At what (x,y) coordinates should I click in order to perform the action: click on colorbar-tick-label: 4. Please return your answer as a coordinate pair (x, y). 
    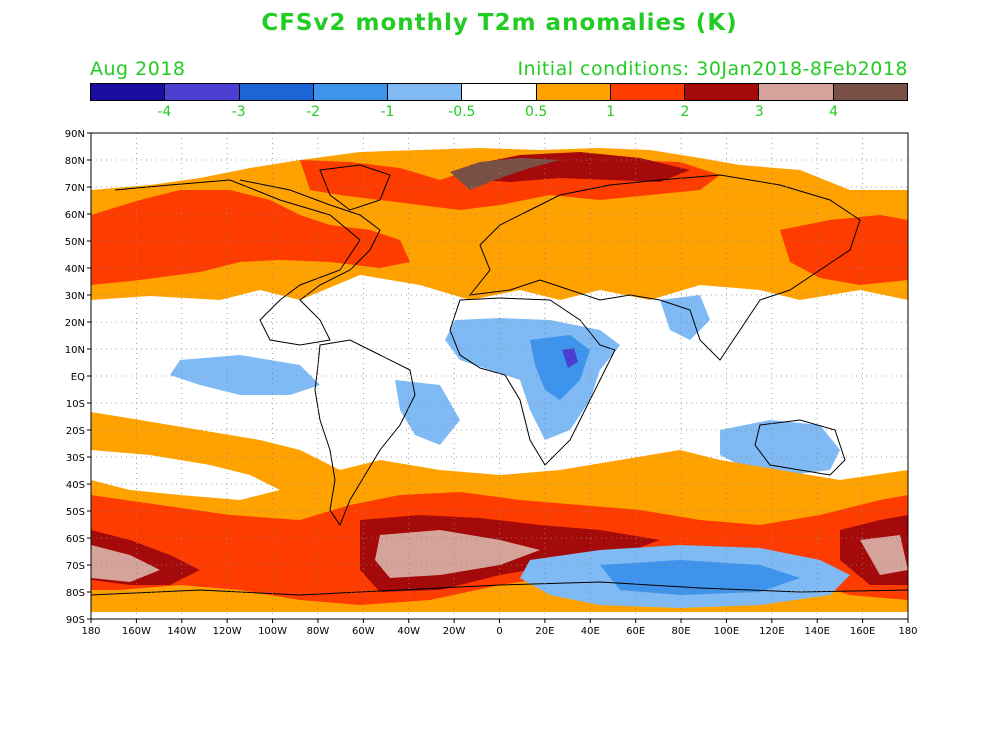
    Looking at the image, I should click on (834, 112).